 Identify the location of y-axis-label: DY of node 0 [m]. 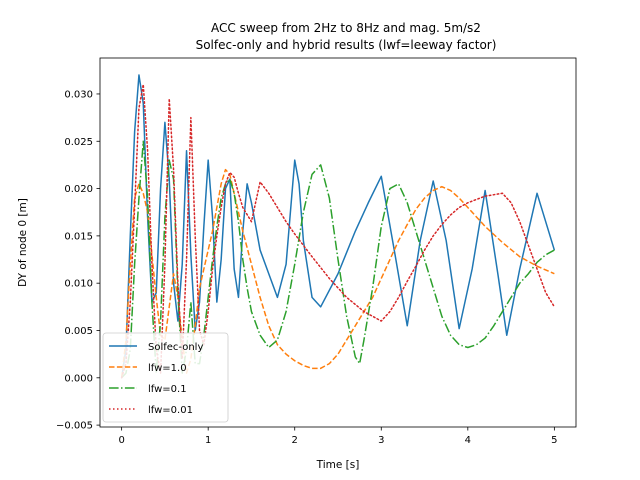
(23, 242).